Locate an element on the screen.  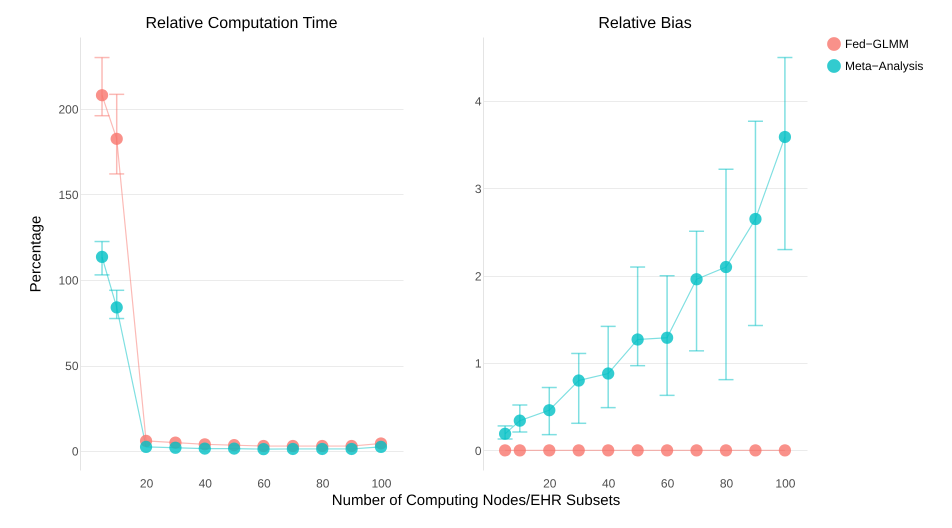
chart-title: Relative Computation Time is located at coordinates (241, 23).